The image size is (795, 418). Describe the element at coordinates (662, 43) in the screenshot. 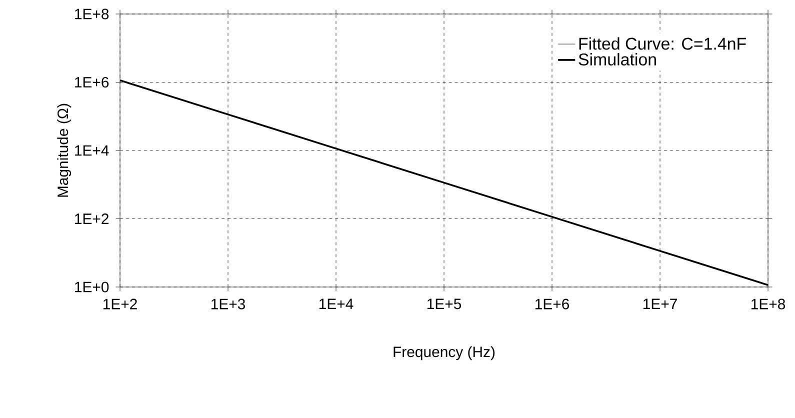

I see `legend-label: Fitted Curve: C=1.4nF` at that location.